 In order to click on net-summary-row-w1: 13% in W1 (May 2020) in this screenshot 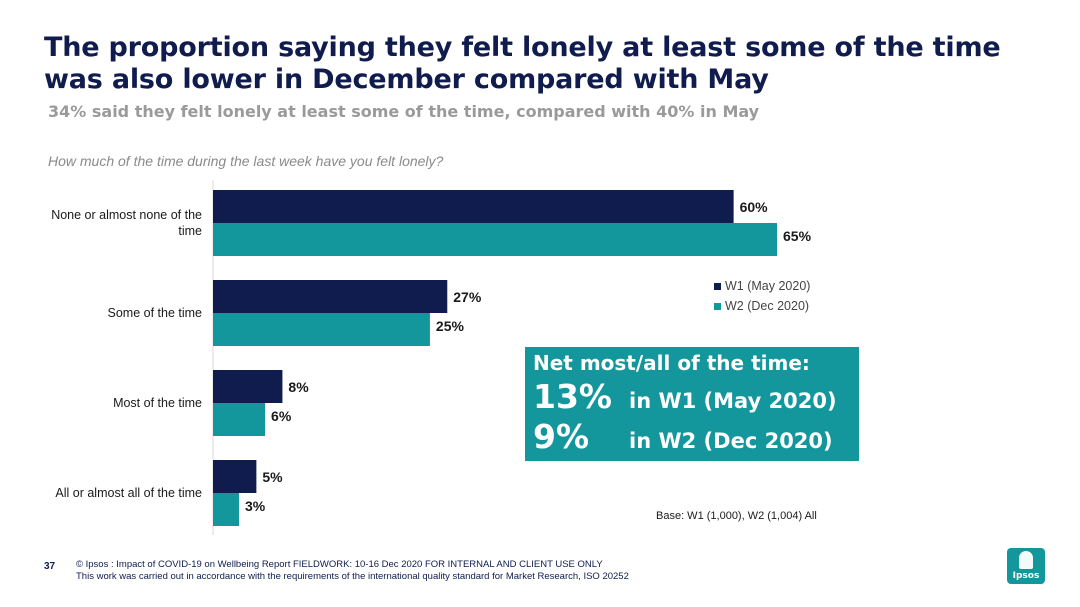, I will do `click(685, 396)`.